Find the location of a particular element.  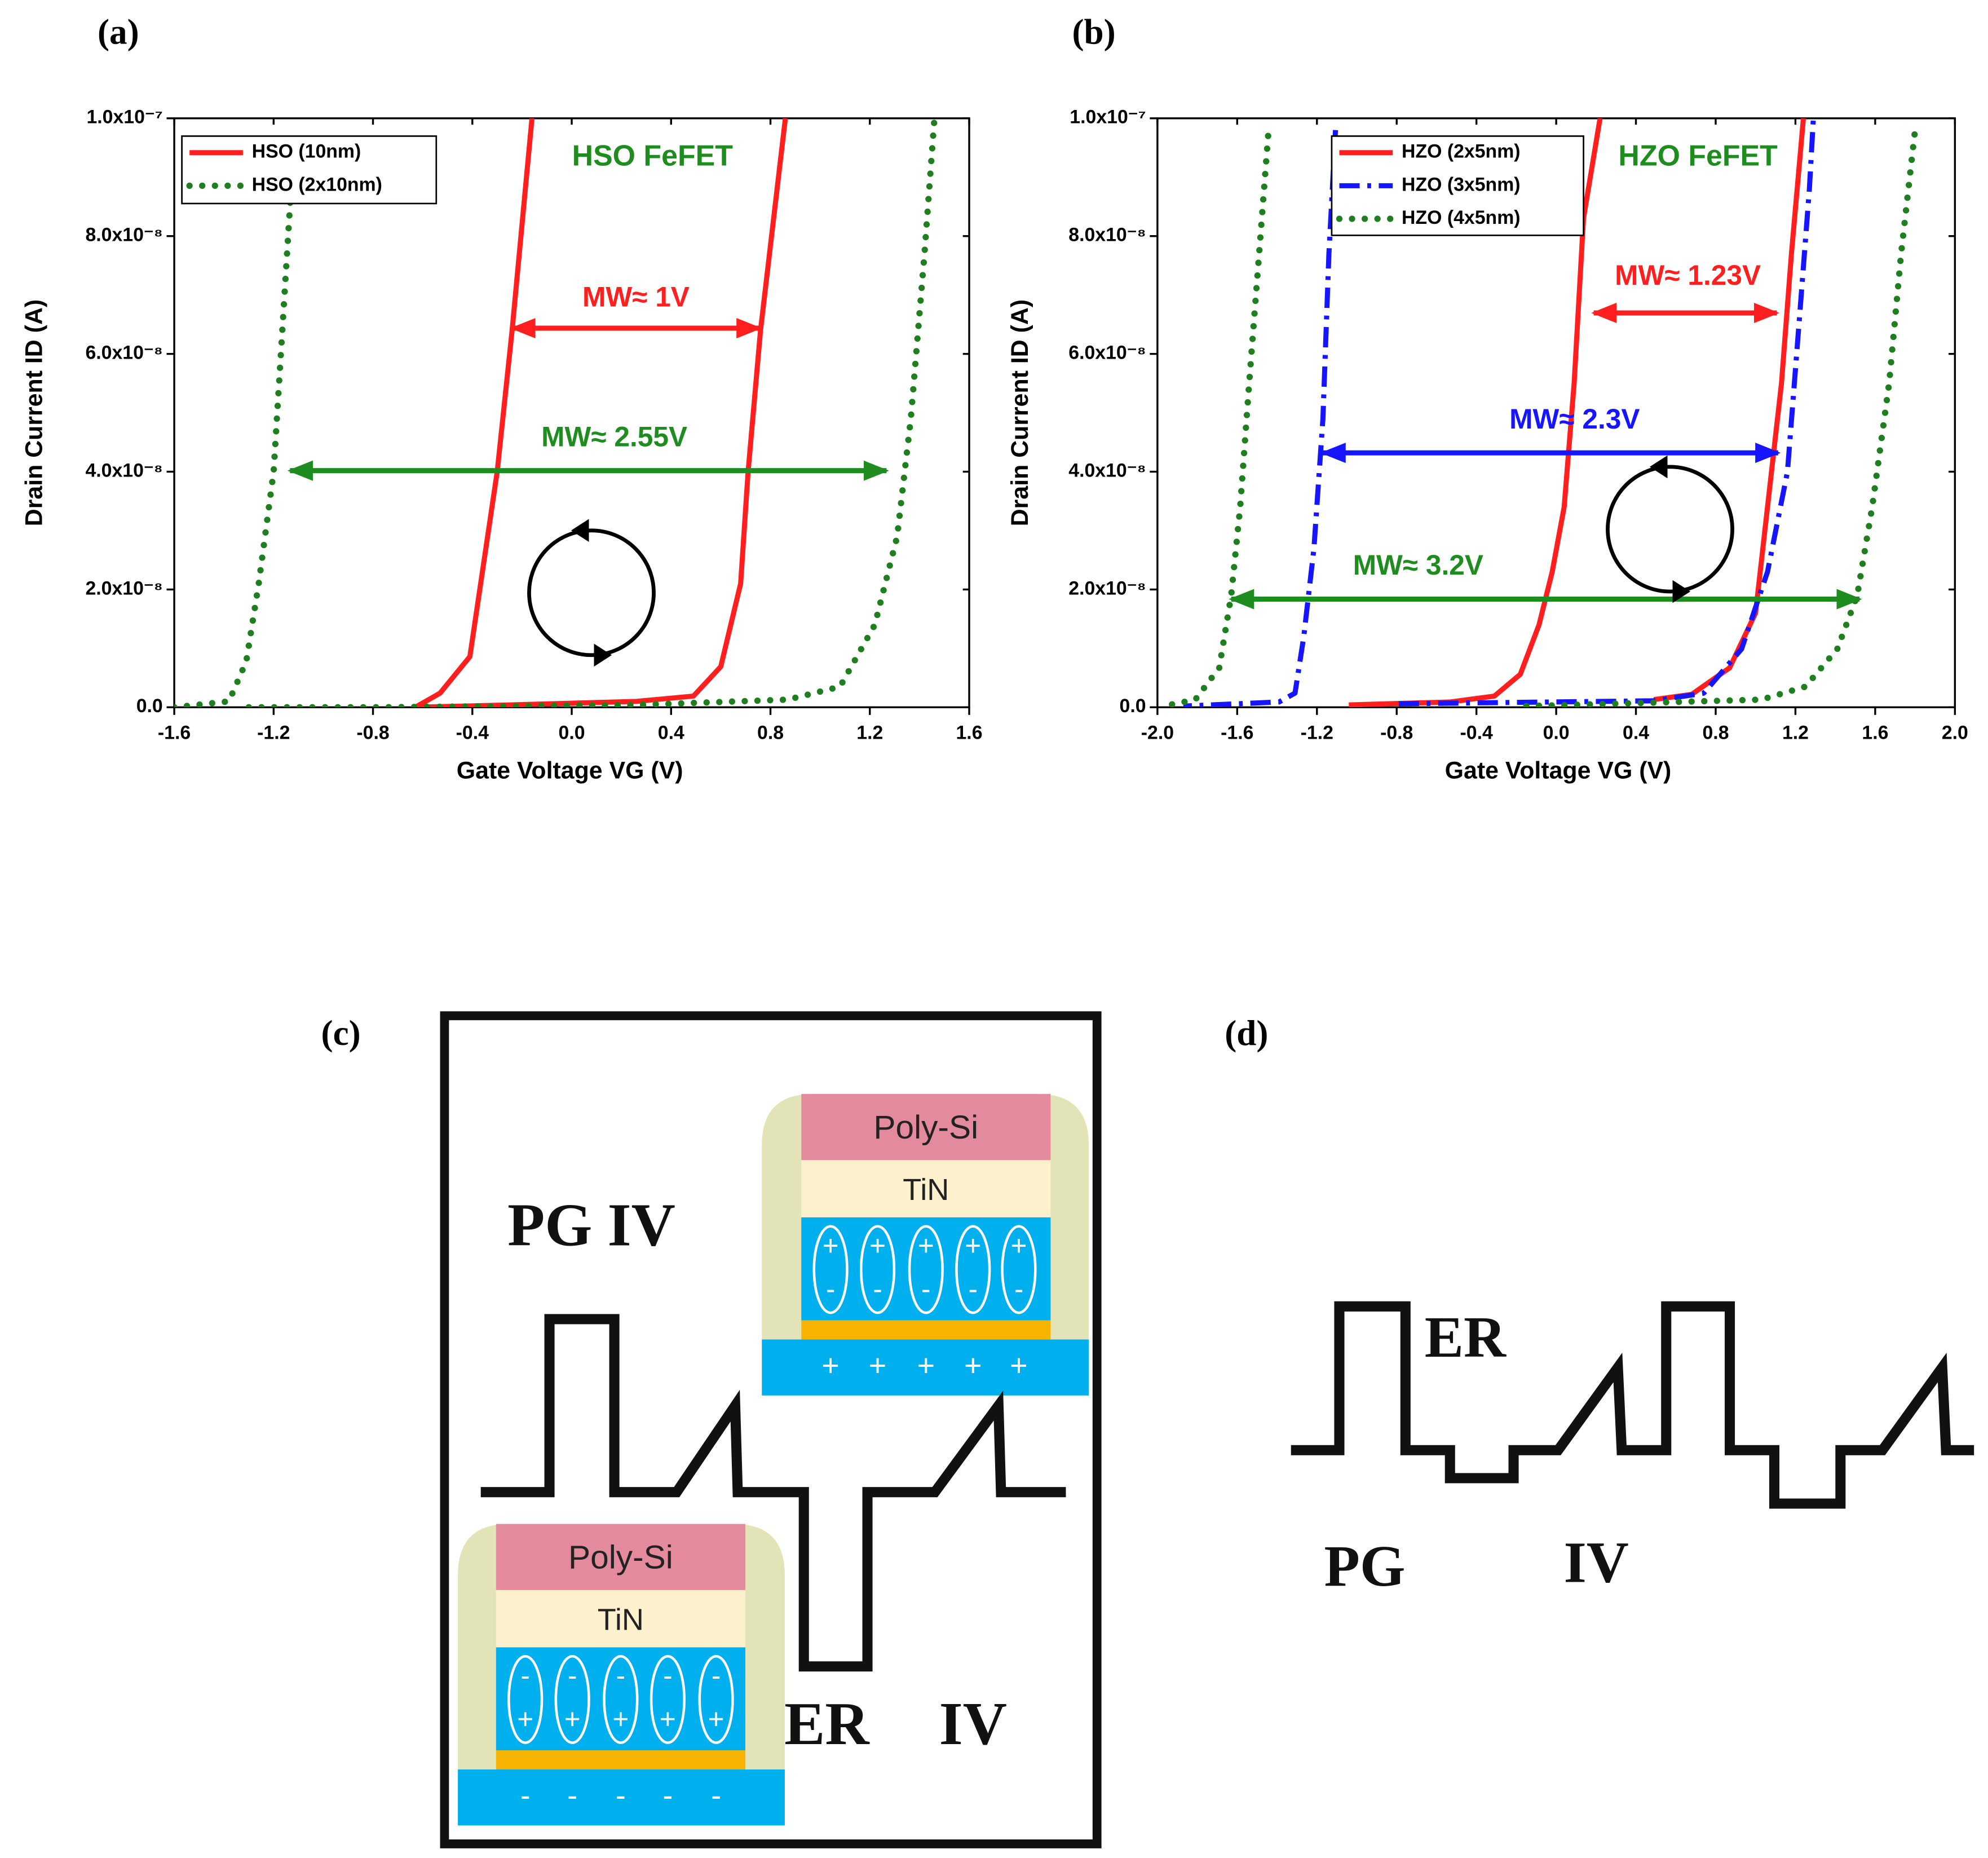

legend-box is located at coordinates (309, 170).